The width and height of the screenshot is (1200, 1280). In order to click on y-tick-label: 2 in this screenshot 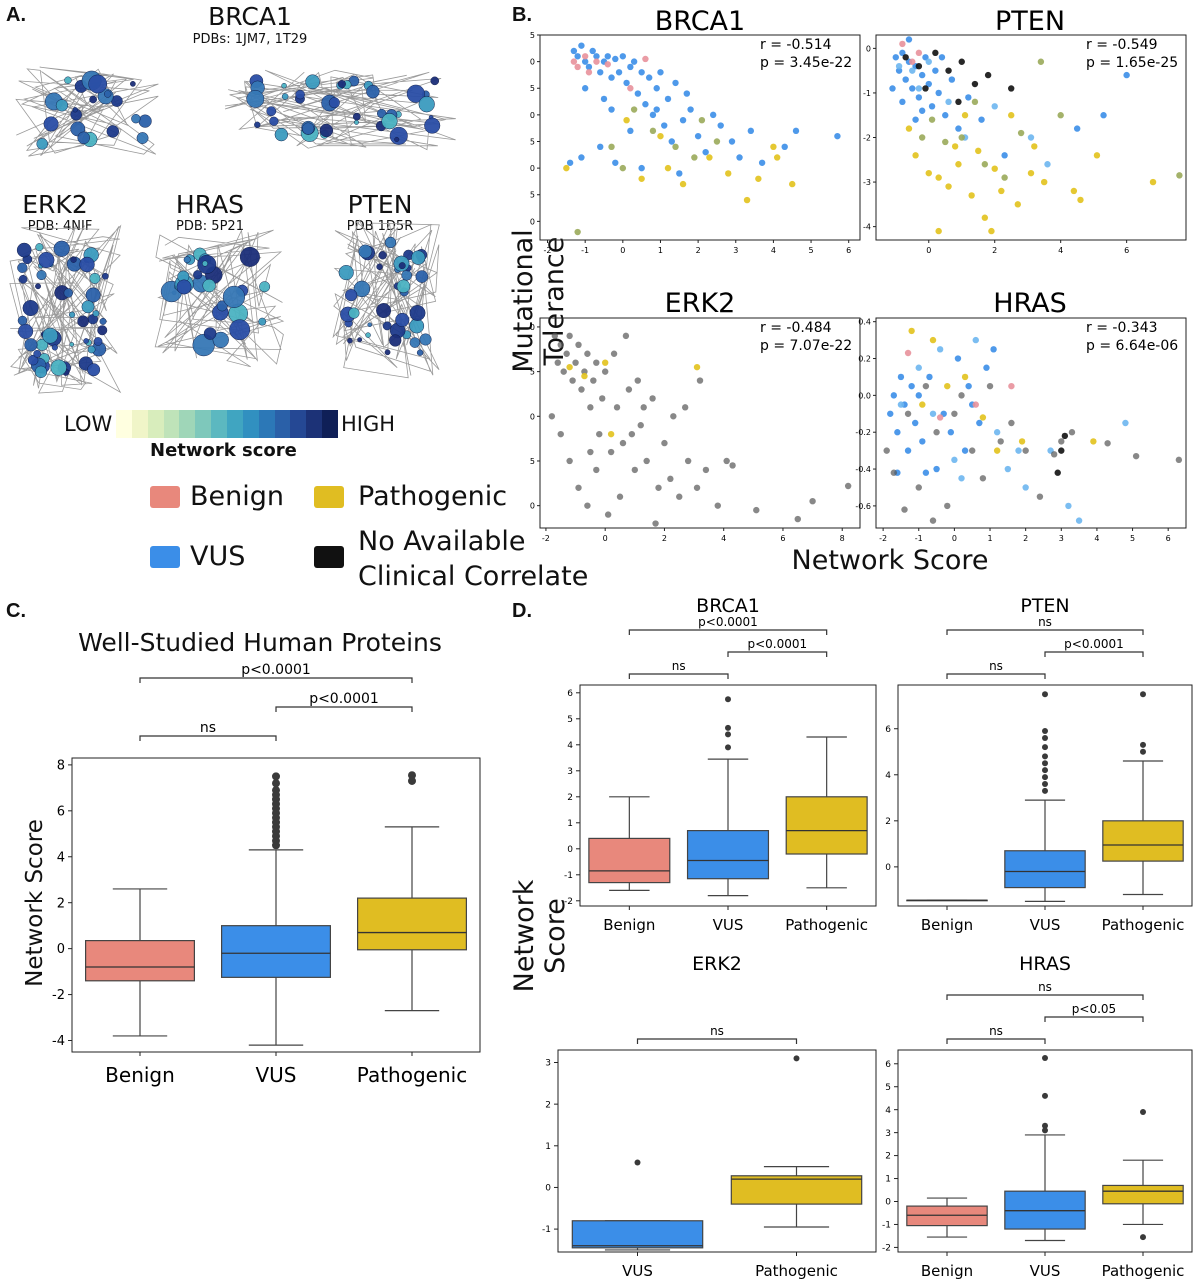, I will do `click(570, 798)`.